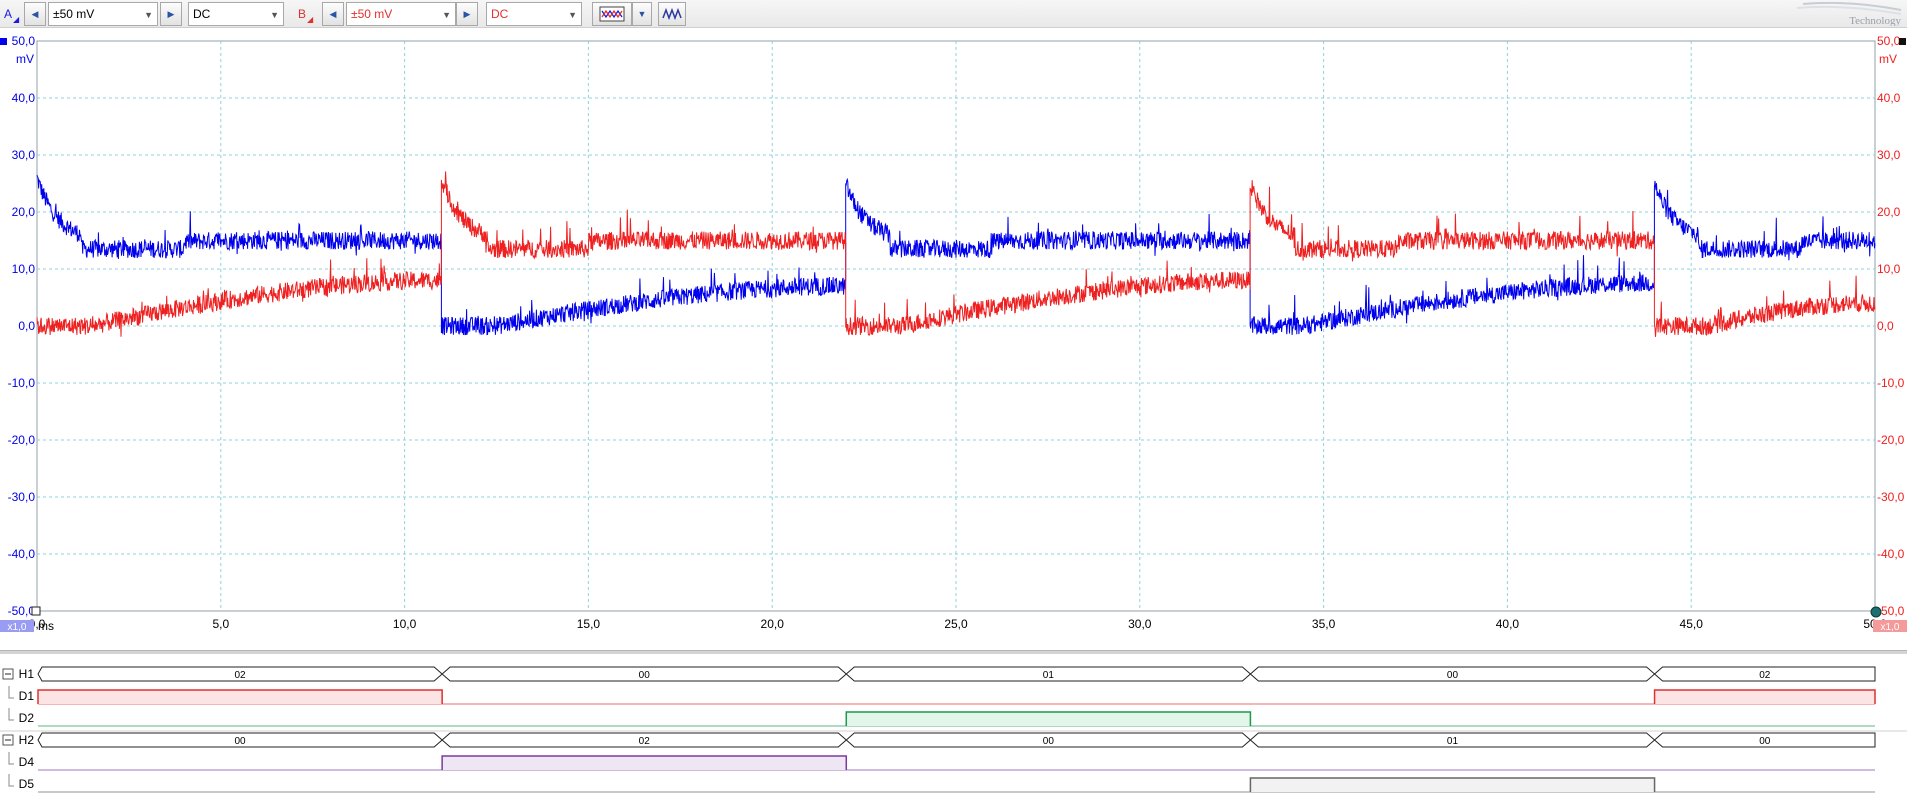 Image resolution: width=1907 pixels, height=796 pixels. I want to click on digital-row-label: D4, so click(27, 762).